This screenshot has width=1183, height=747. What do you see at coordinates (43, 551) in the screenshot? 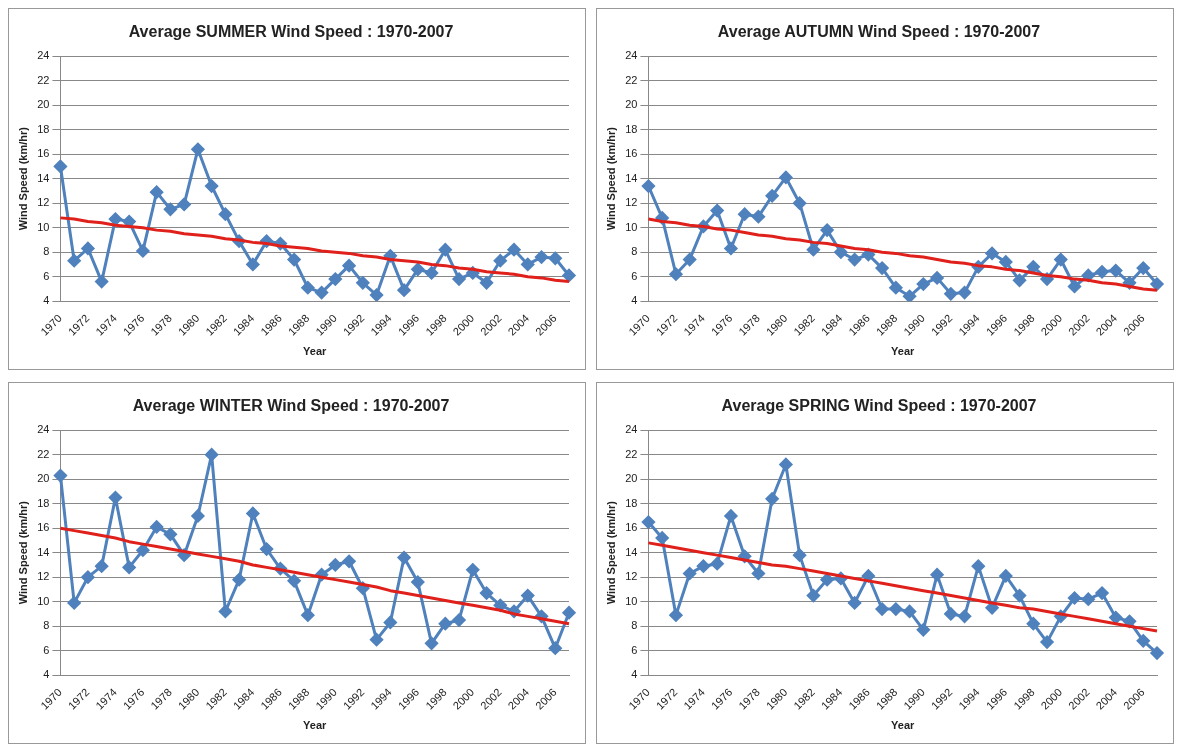
I see `y-tick-label: 14` at bounding box center [43, 551].